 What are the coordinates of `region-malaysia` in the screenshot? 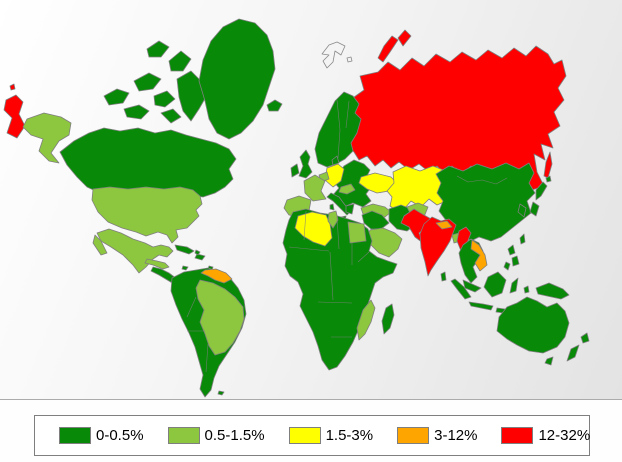 It's located at (472, 286).